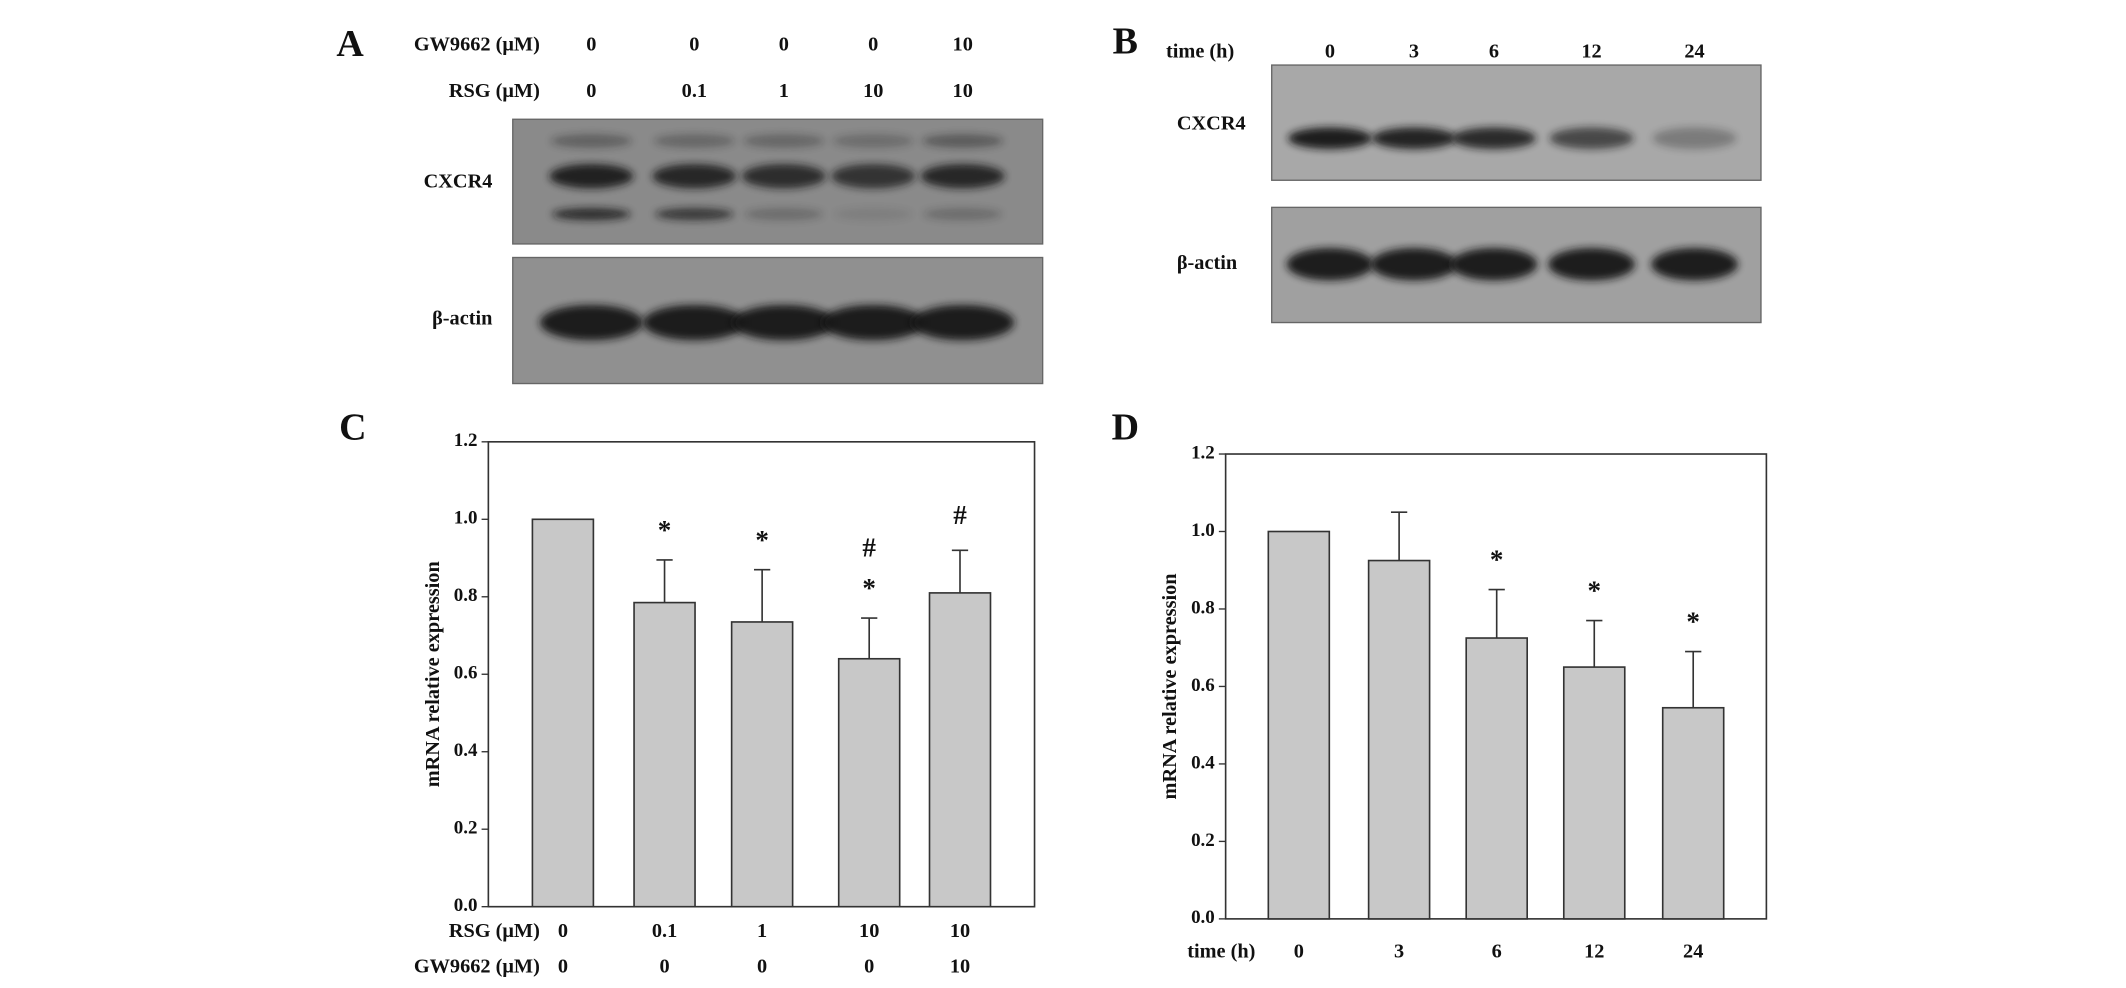  I want to click on x-tick-label: 24, so click(1693, 951).